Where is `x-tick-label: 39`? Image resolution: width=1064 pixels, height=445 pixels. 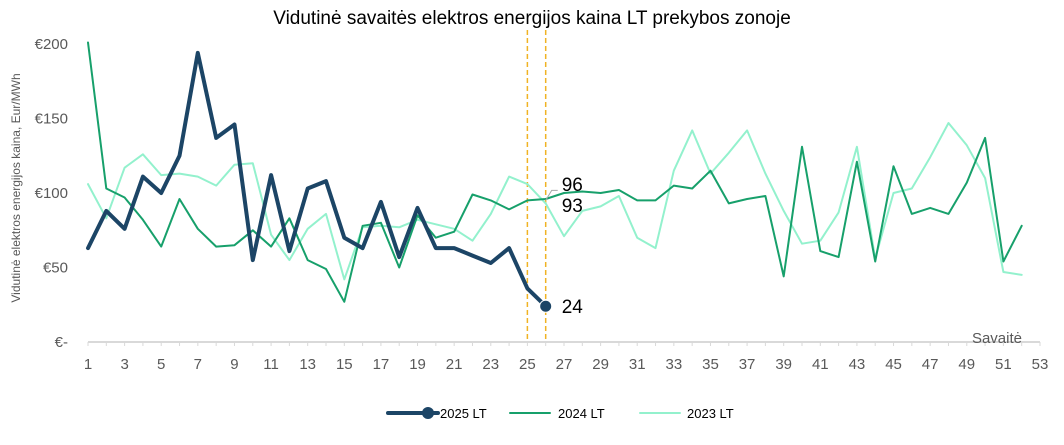 x-tick-label: 39 is located at coordinates (783, 364).